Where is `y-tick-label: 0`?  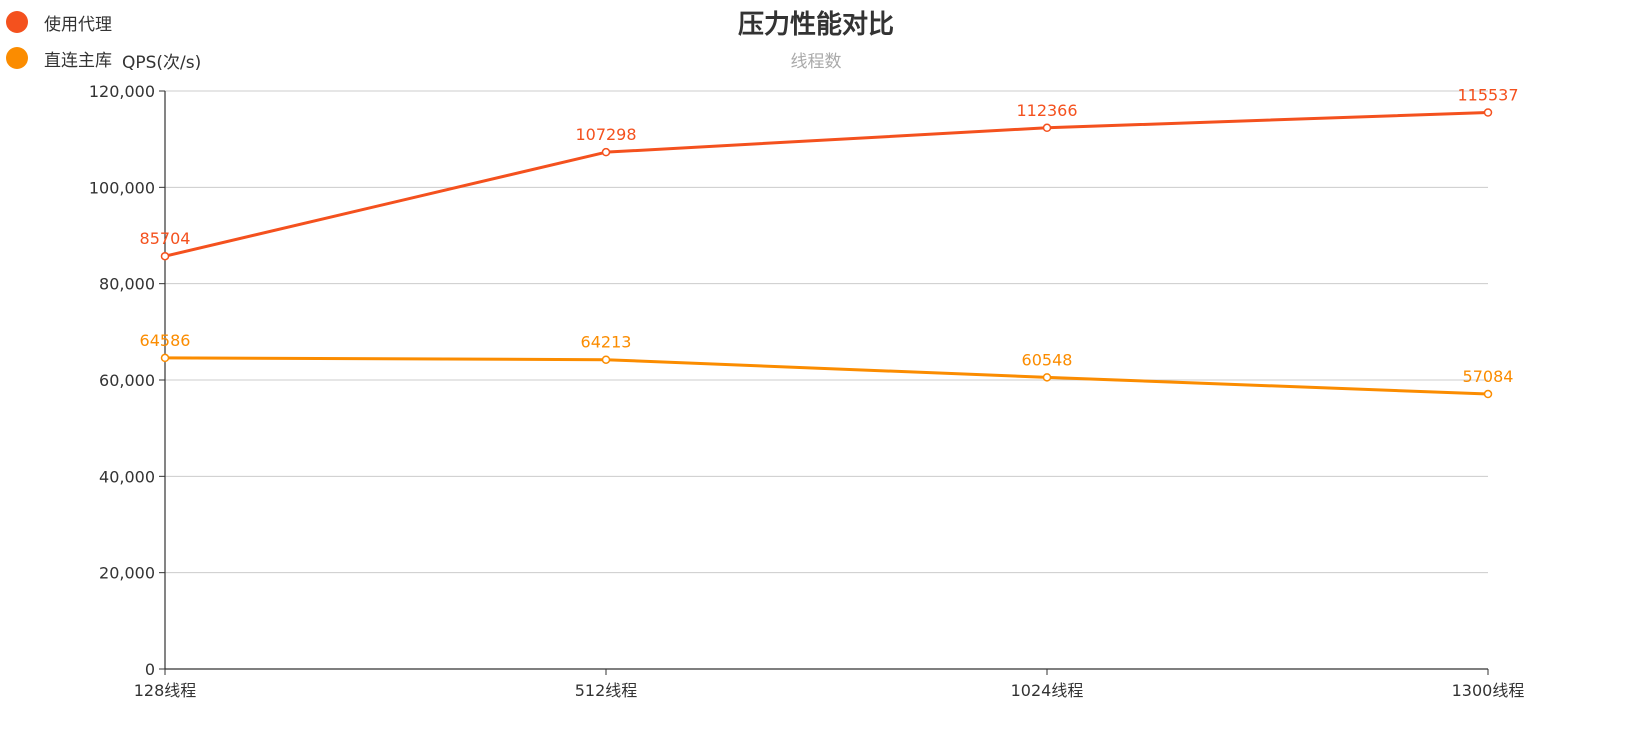 y-tick-label: 0 is located at coordinates (150, 669).